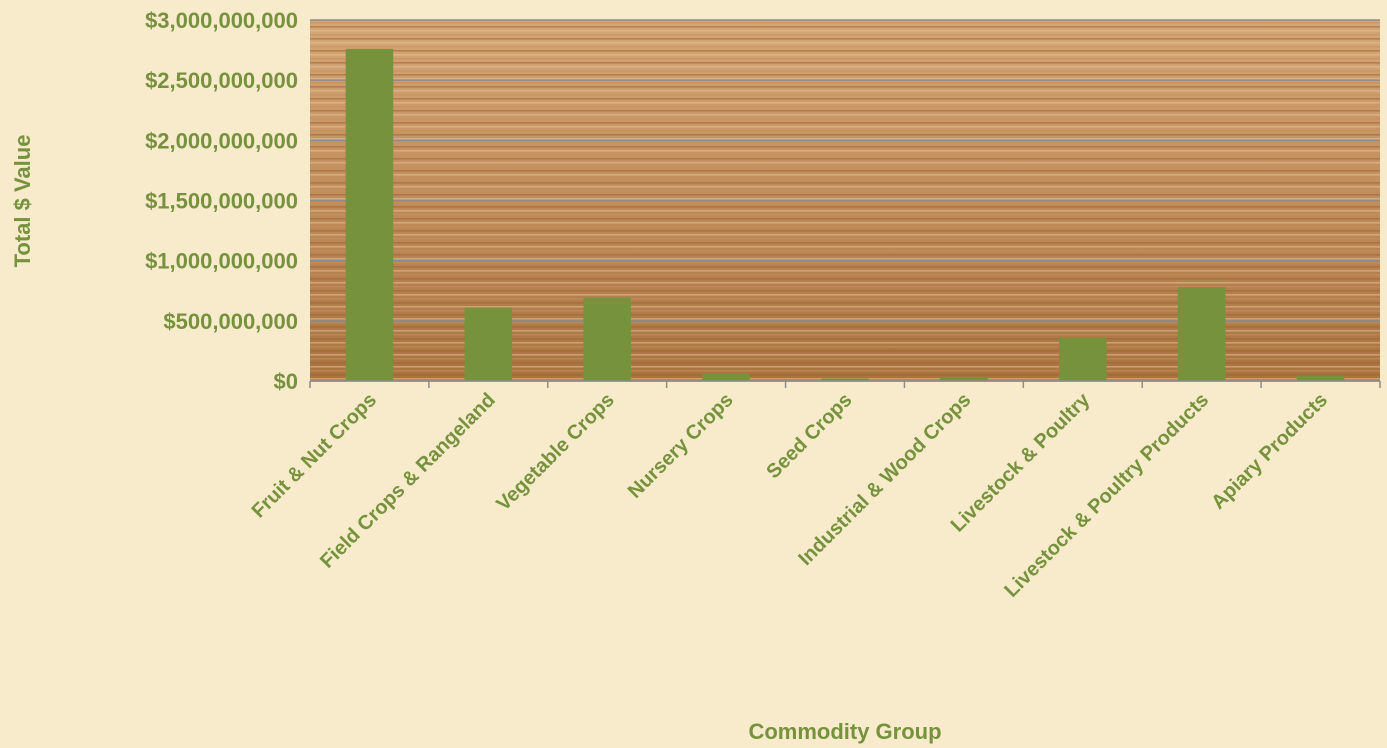 This screenshot has height=748, width=1387. I want to click on y-tick-label: $2,500,000,000, so click(221, 80).